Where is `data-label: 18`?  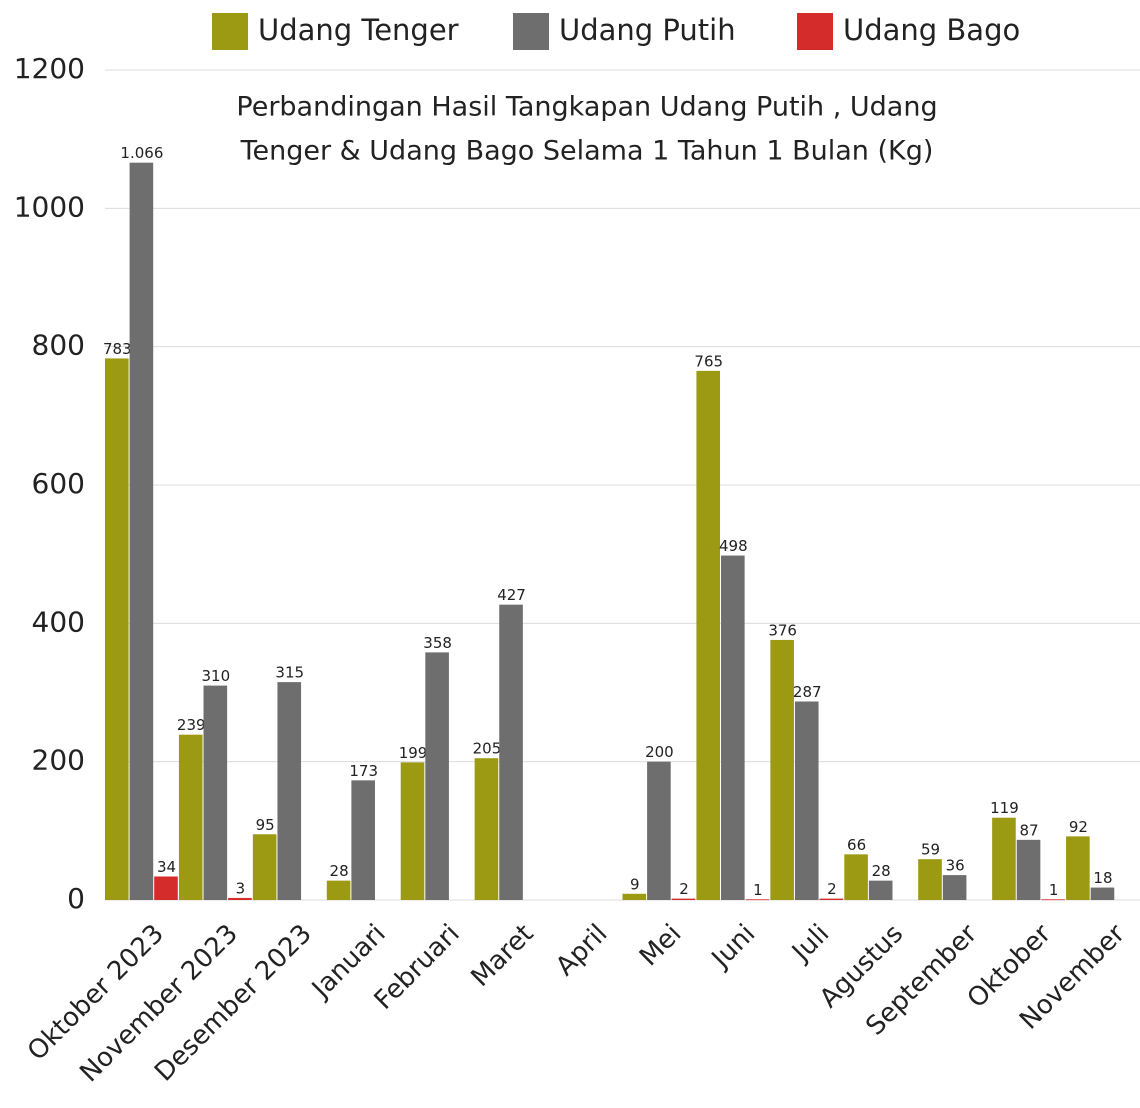
data-label: 18 is located at coordinates (1102, 878).